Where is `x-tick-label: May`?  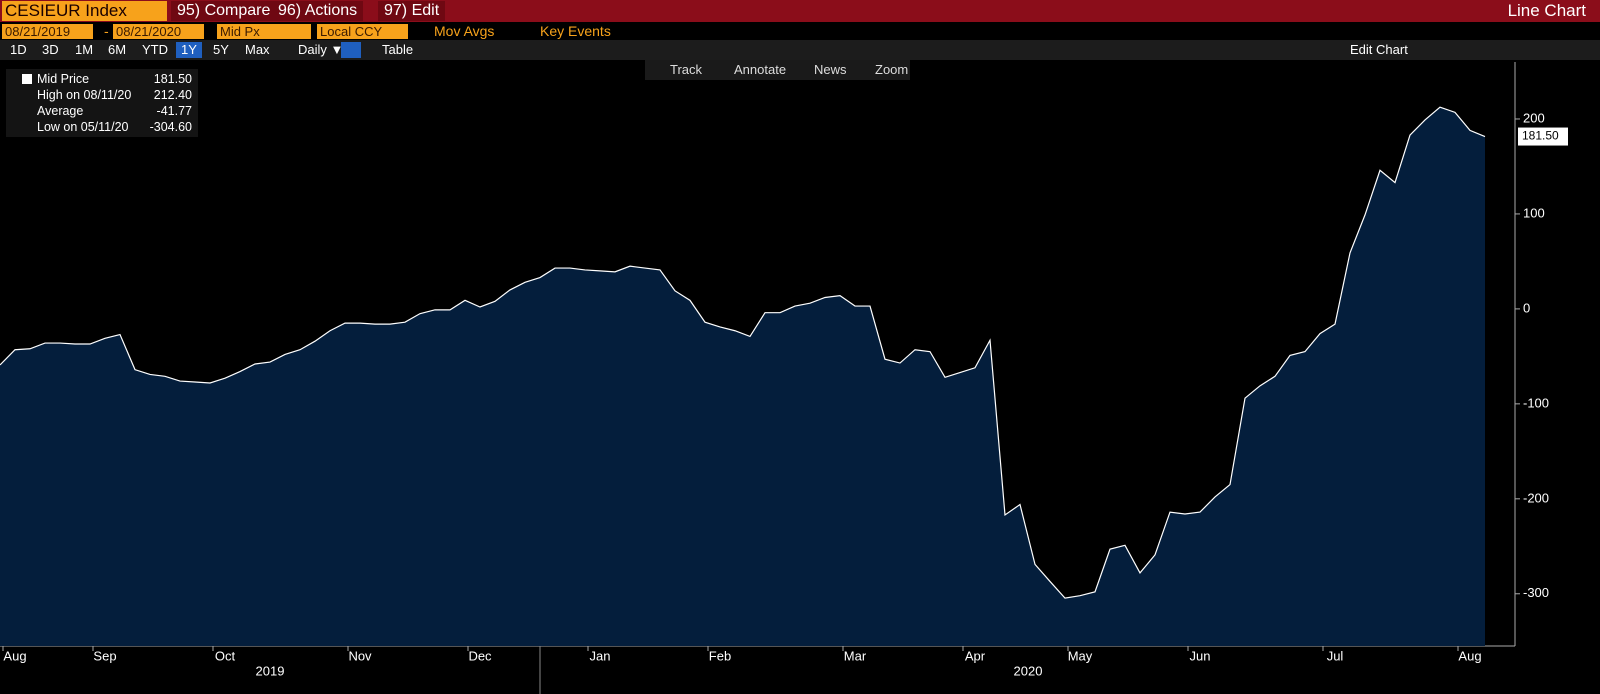
x-tick-label: May is located at coordinates (1080, 655).